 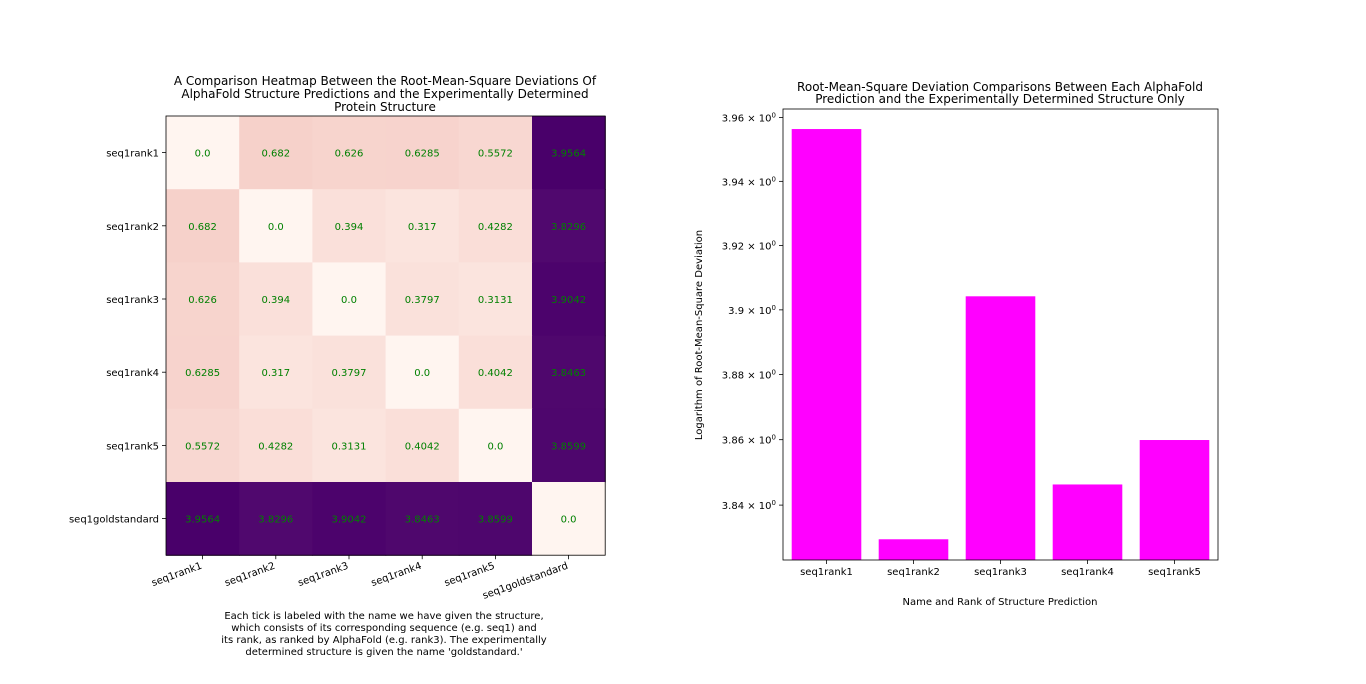 I want to click on heatmap-row-label: seq1goldstandard, so click(x=114, y=520).